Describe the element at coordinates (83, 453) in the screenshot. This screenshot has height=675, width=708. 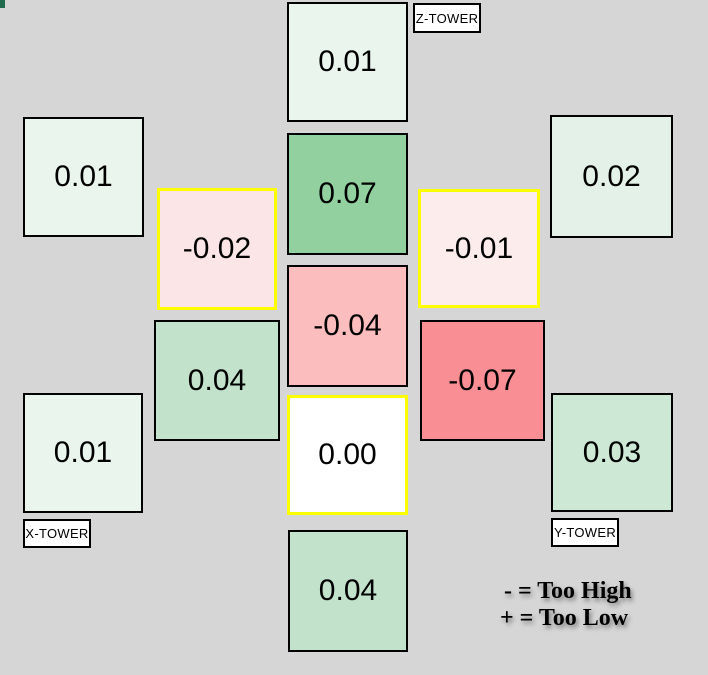
I see `value-cell-bottom-left: 0.01` at that location.